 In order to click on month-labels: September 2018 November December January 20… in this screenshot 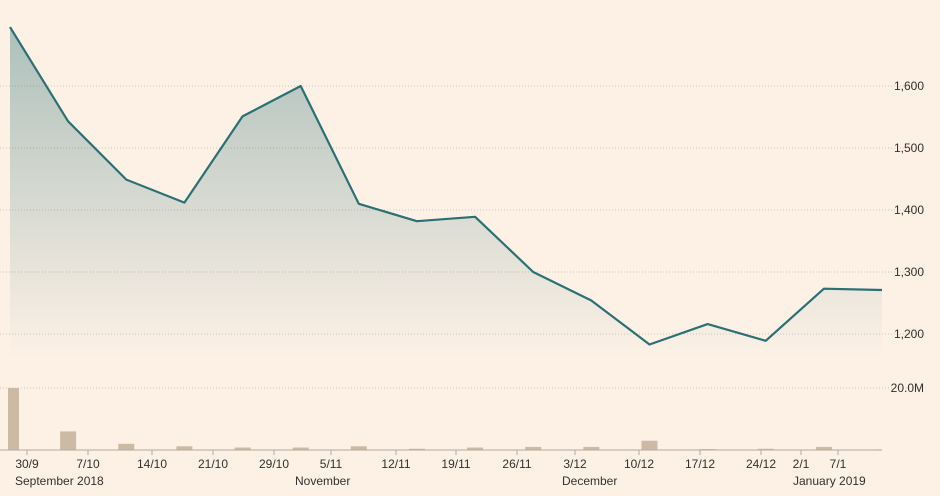, I will do `click(440, 481)`.